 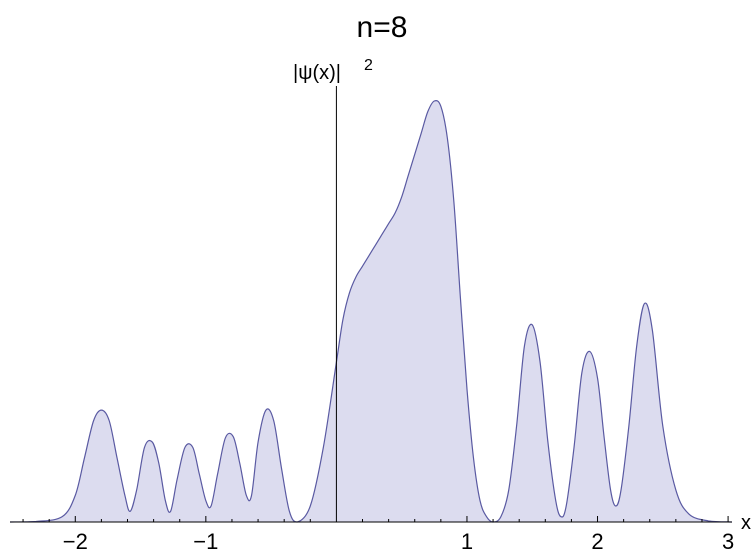 I want to click on x-ticks: −2 −1 1 2 3, so click(x=378, y=534).